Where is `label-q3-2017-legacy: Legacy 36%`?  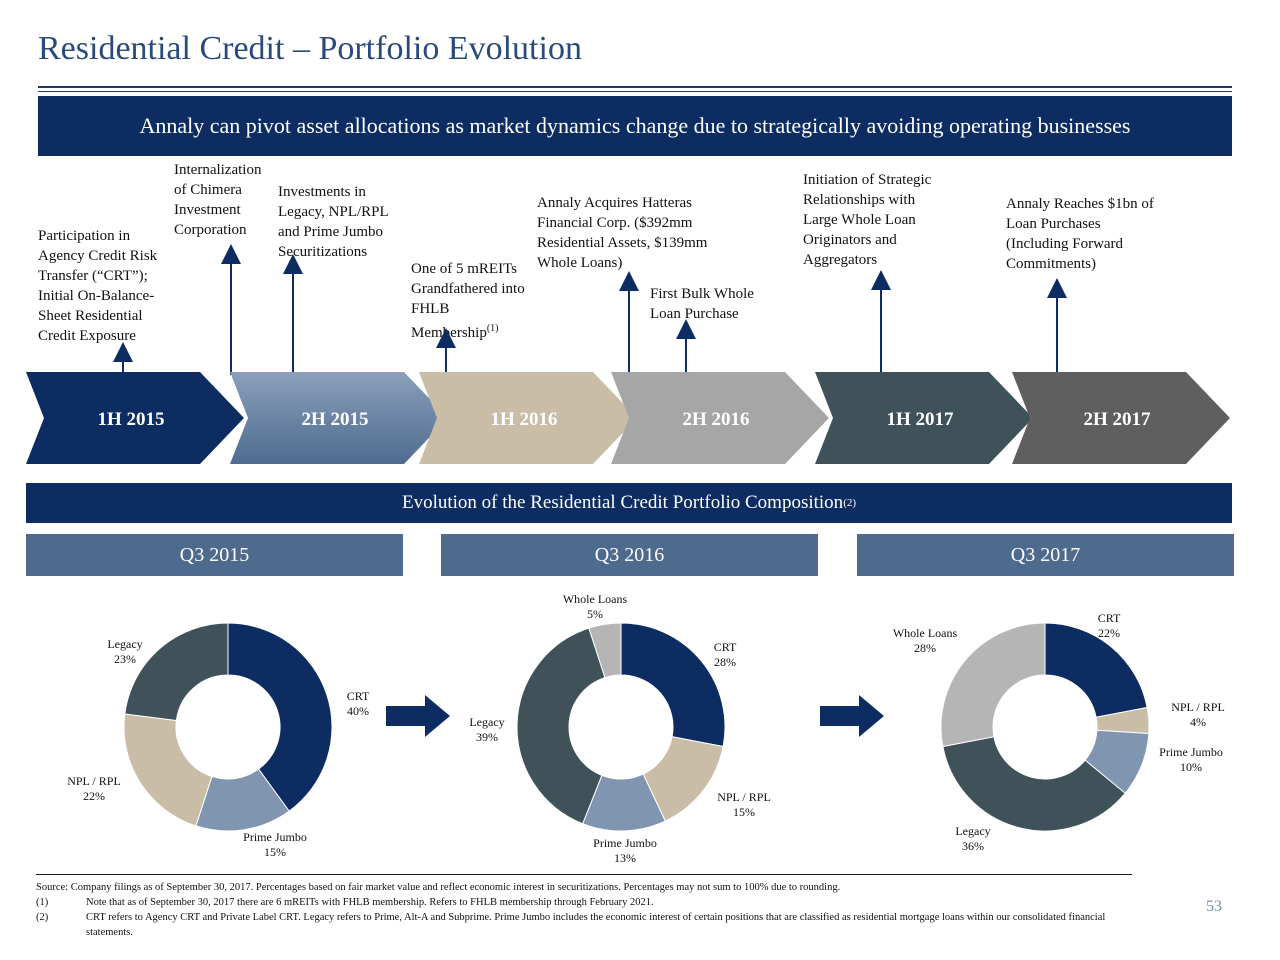 label-q3-2017-legacy: Legacy 36% is located at coordinates (973, 839).